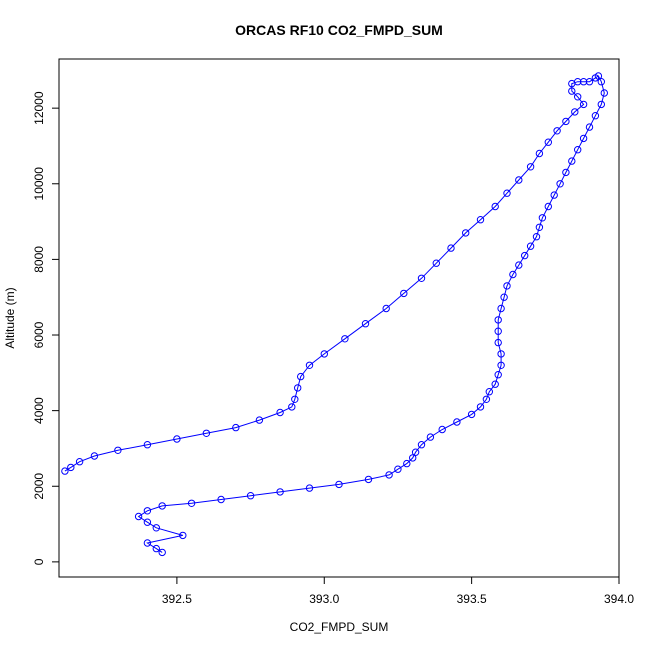 The height and width of the screenshot is (650, 650). Describe the element at coordinates (339, 30) in the screenshot. I see `chart-title: ORCAS RF10 CO2_FMPD_SUM` at that location.